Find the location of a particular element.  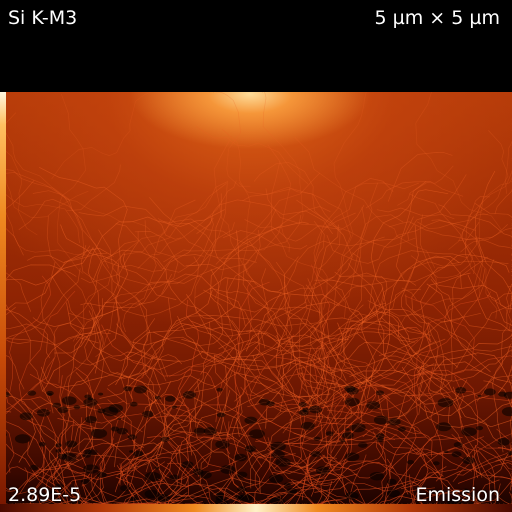

horizontal-intensity-bar is located at coordinates (256, 508).